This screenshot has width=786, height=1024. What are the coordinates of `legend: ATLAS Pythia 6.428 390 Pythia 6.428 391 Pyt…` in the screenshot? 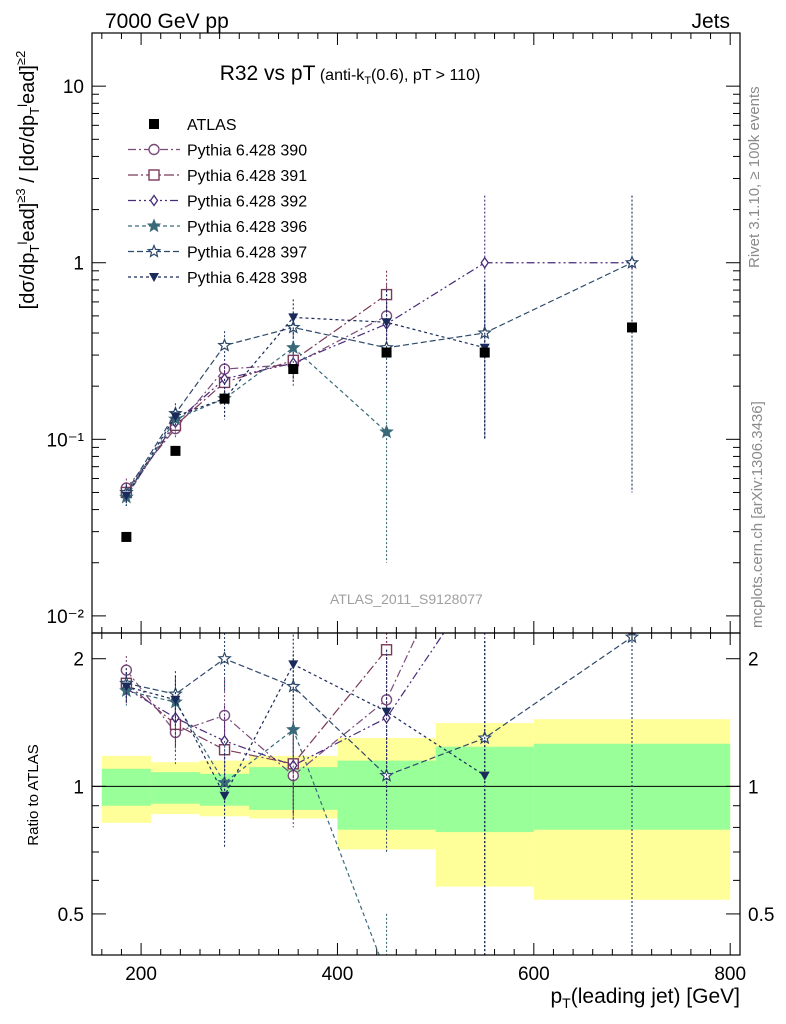 It's located at (217, 202).